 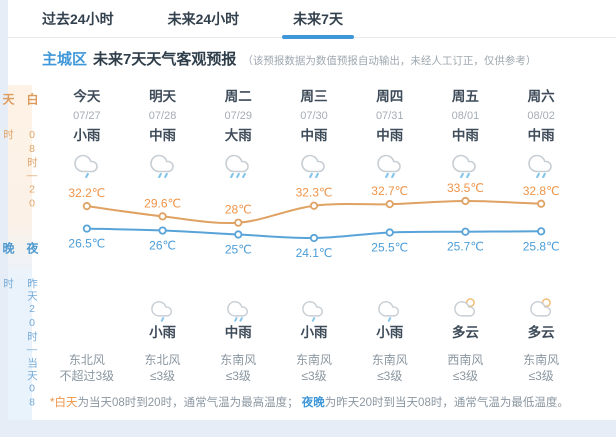 What do you see at coordinates (87, 376) in the screenshot?
I see `wind-level: 不超过3级` at bounding box center [87, 376].